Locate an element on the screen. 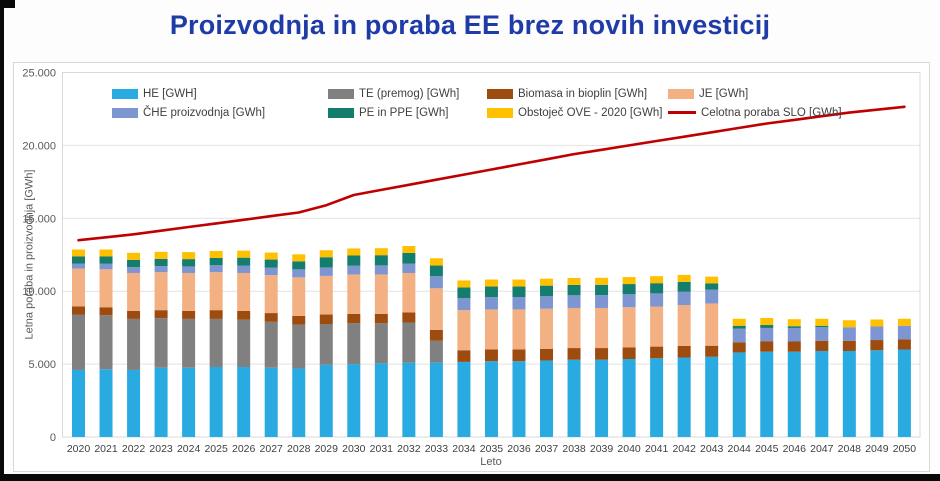 Image resolution: width=940 pixels, height=481 pixels. he-swatch-icon is located at coordinates (125, 93).